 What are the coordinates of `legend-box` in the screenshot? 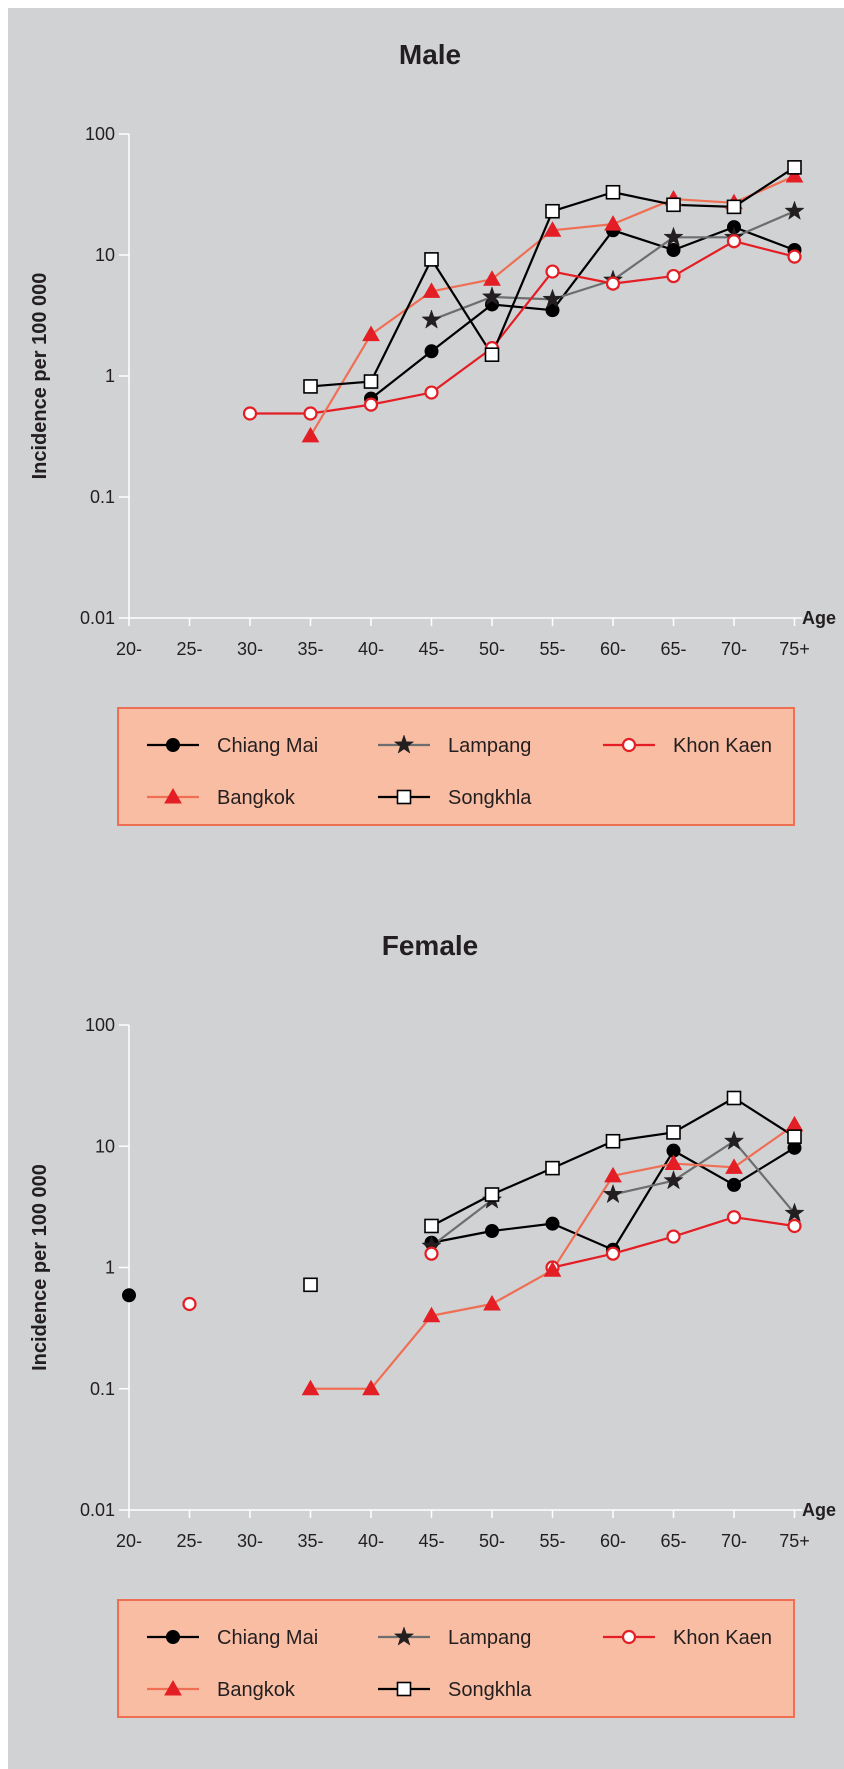 It's located at (456, 1658).